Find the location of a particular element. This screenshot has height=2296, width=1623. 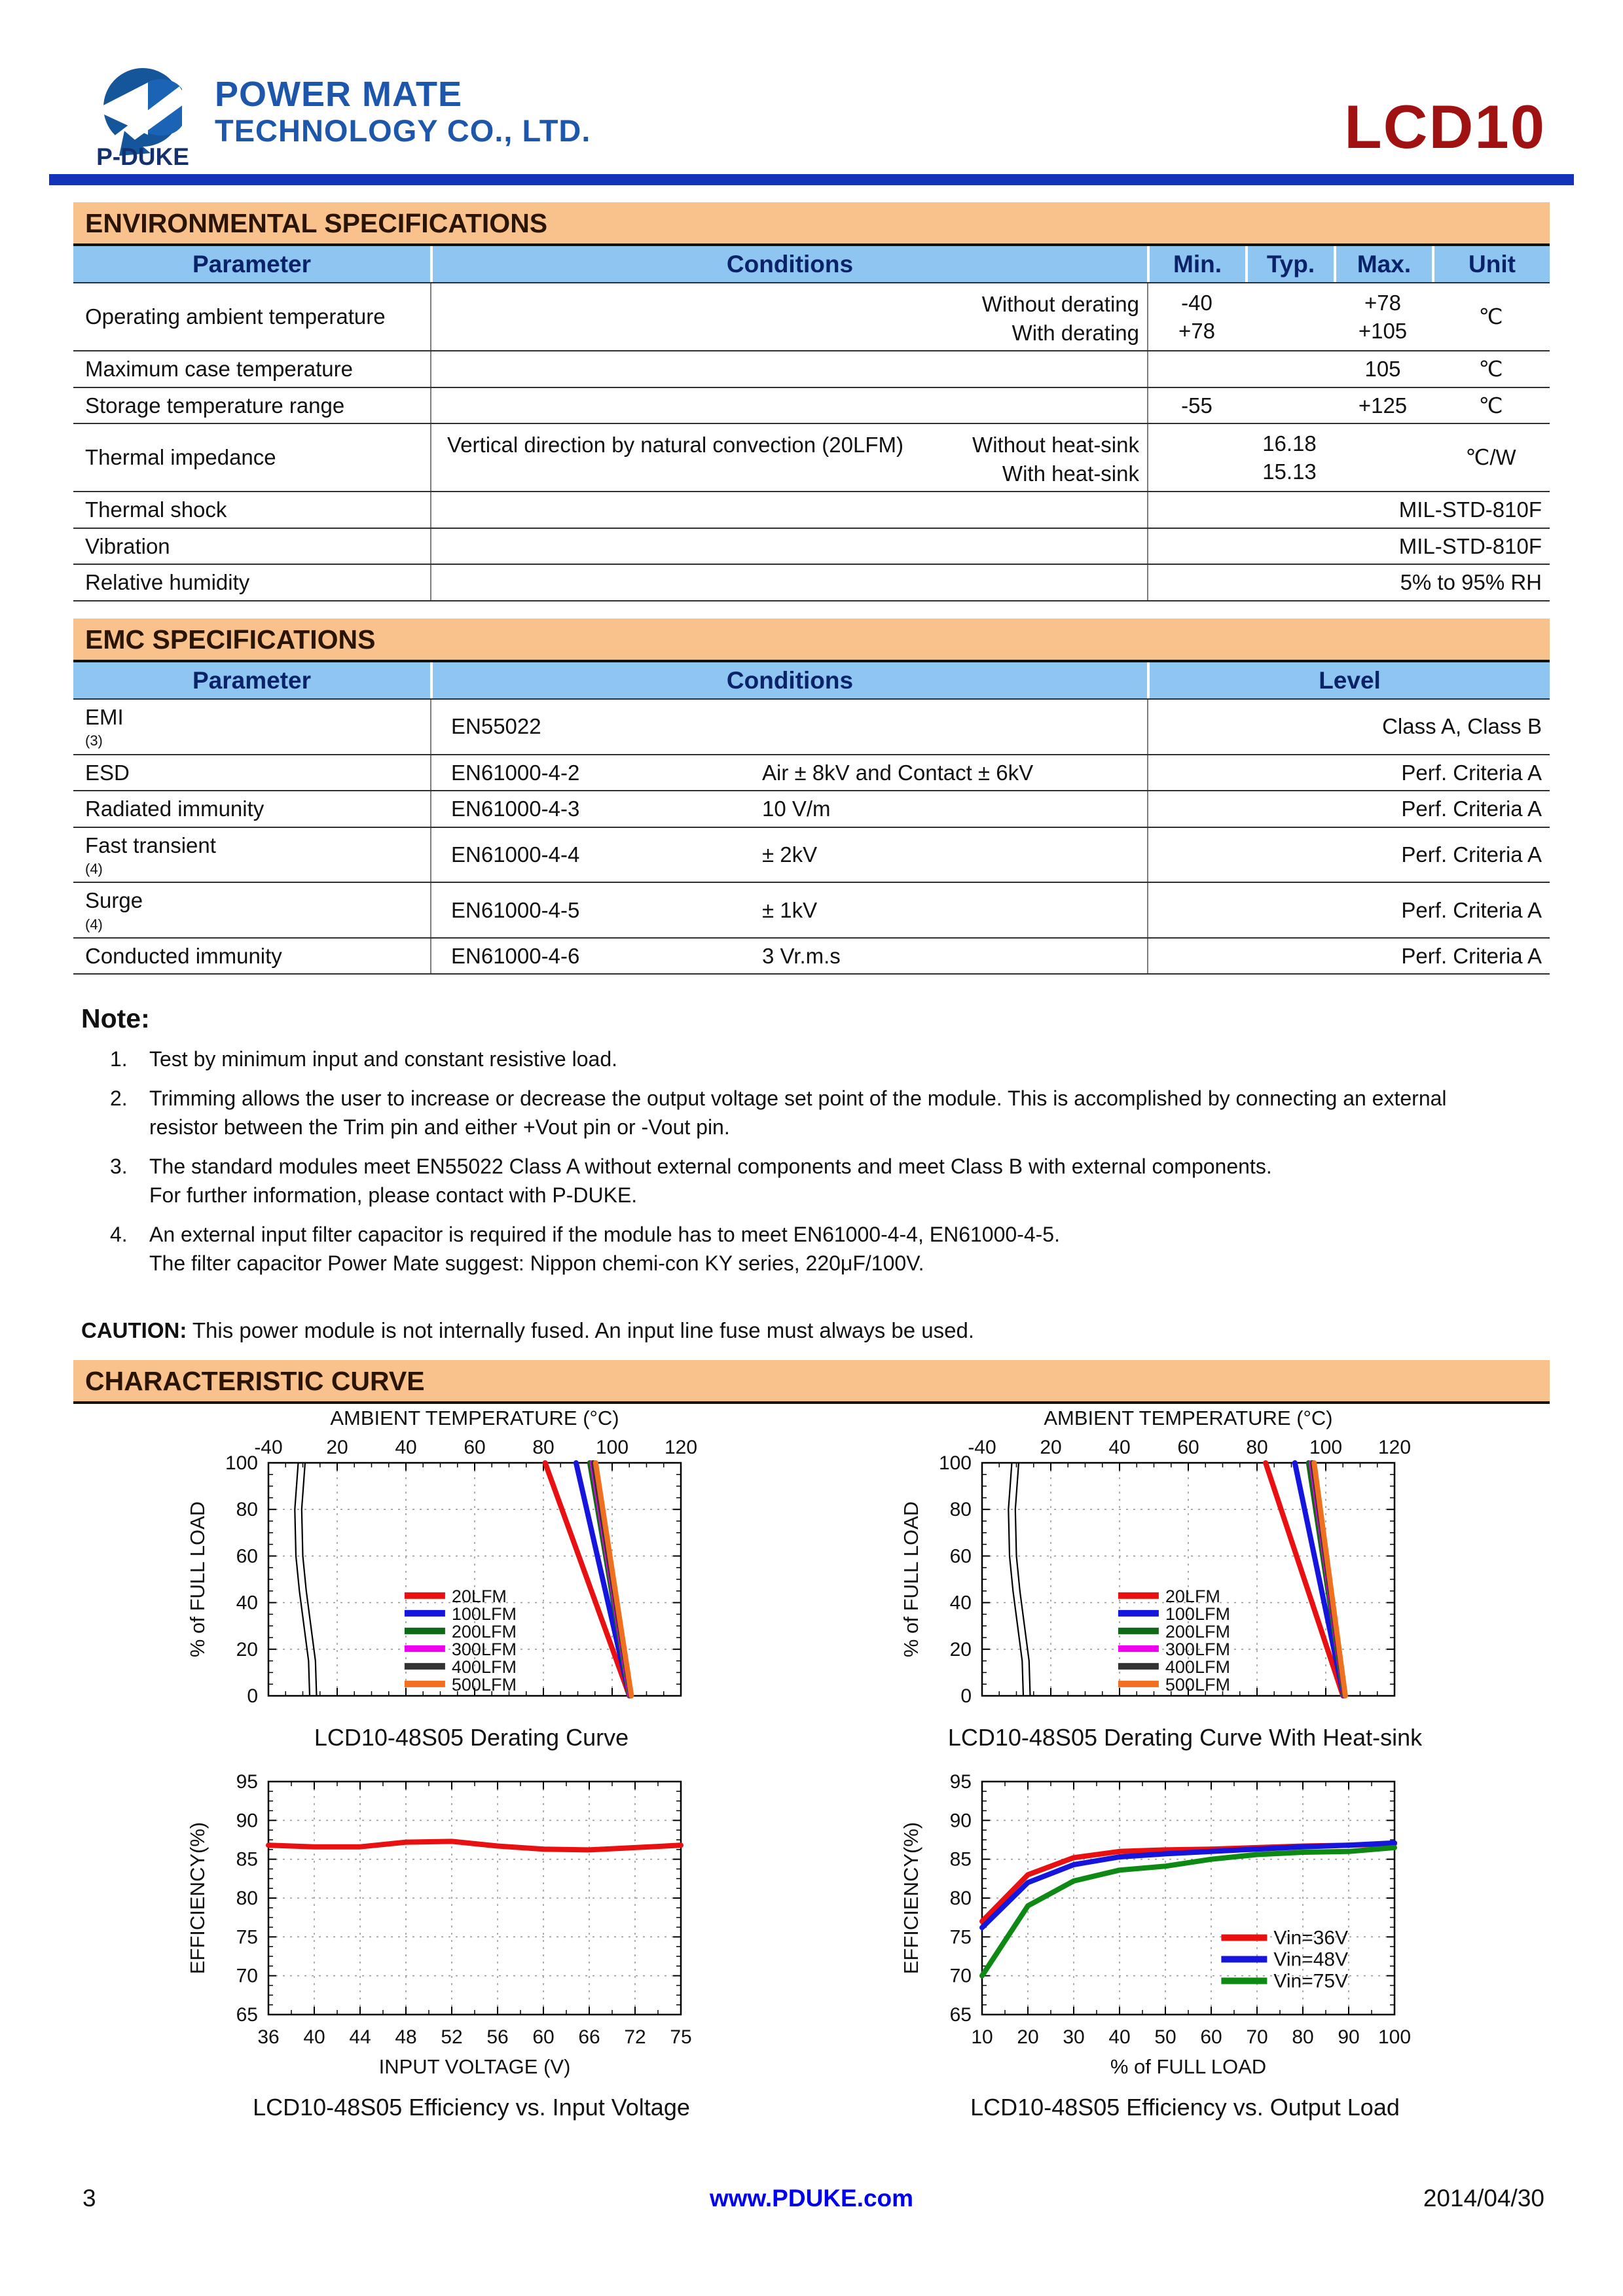

svg-text: 48 is located at coordinates (405, 2037).